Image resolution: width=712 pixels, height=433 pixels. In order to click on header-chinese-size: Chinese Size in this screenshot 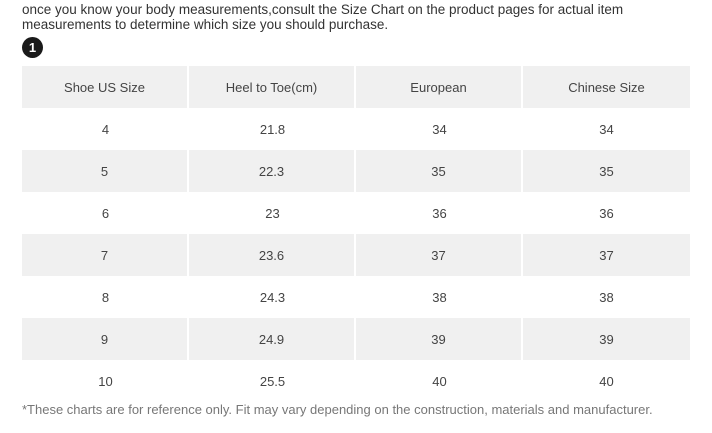, I will do `click(606, 87)`.